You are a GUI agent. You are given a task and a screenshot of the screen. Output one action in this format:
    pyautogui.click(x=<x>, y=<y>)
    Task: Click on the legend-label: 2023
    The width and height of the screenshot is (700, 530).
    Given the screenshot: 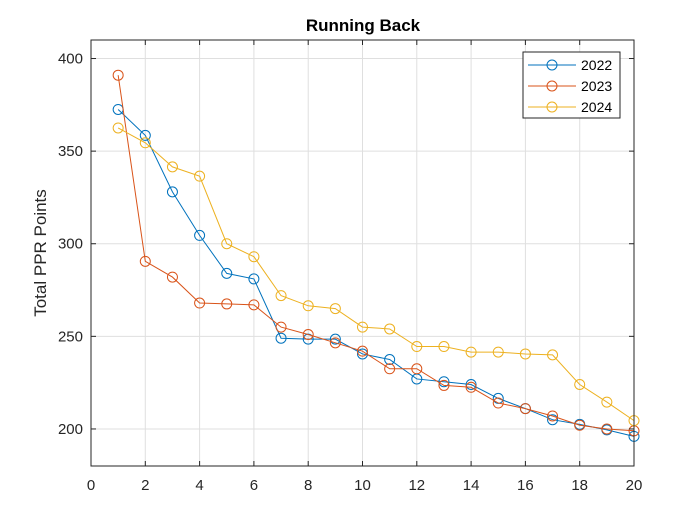 What is the action you would take?
    pyautogui.click(x=596, y=86)
    